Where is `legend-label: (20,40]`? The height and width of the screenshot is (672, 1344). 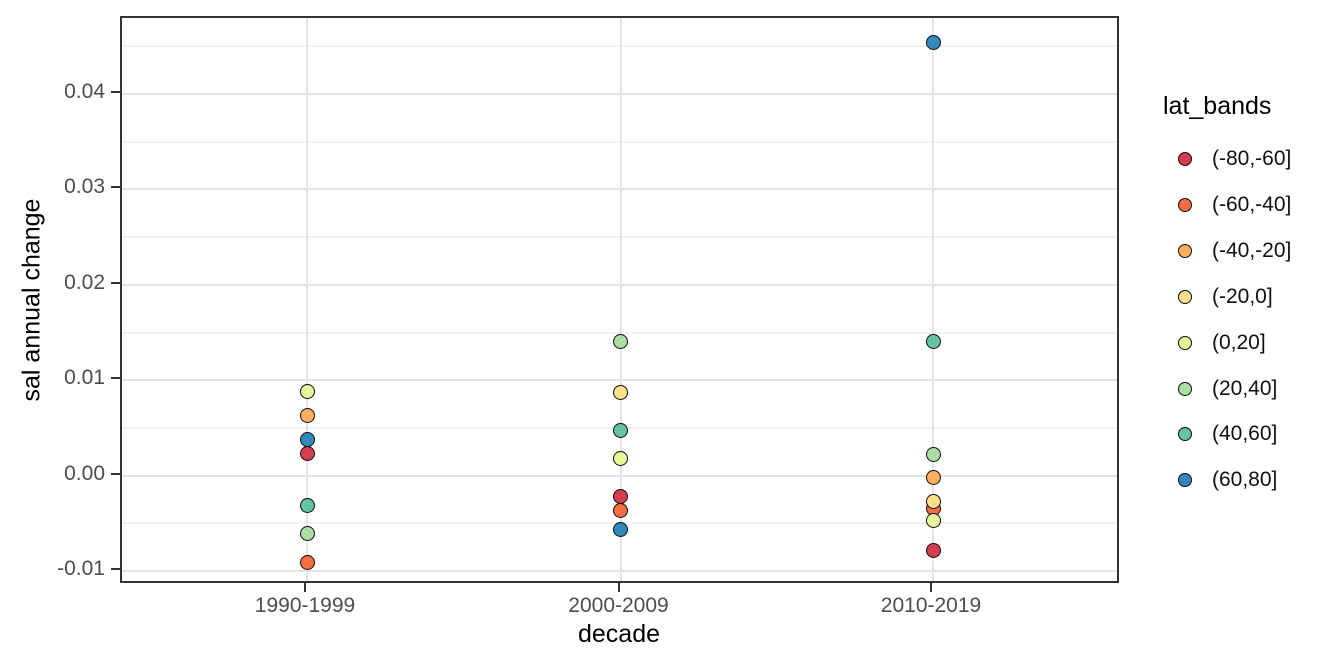 legend-label: (20,40] is located at coordinates (1245, 388).